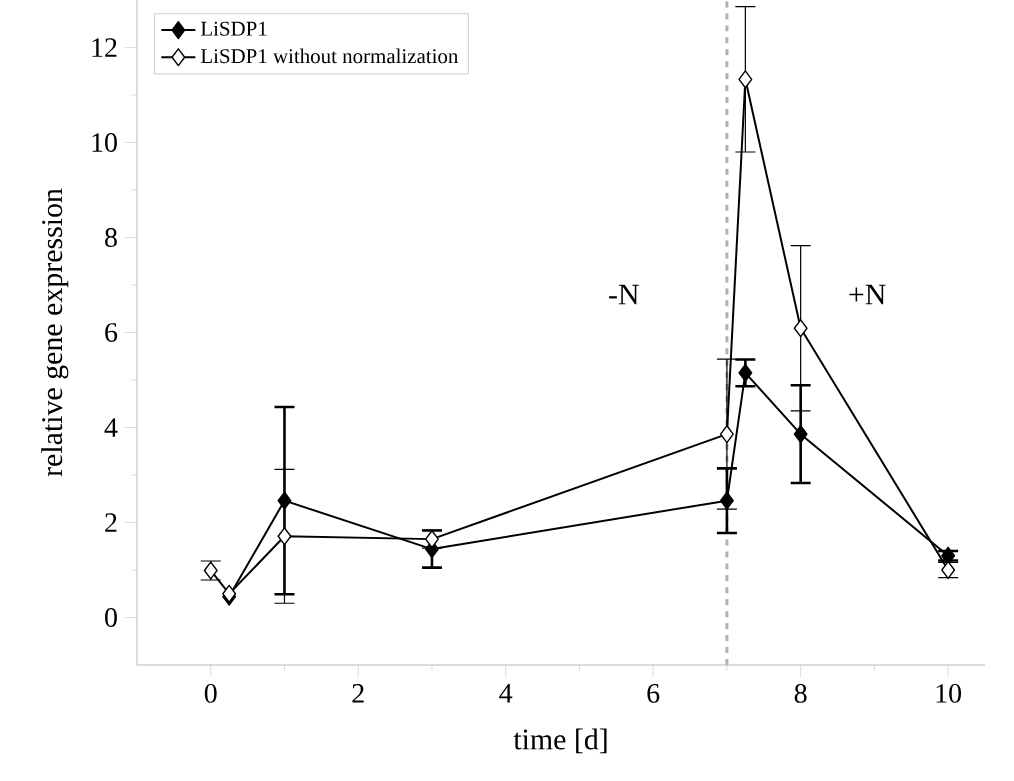  I want to click on legend-label: LiSDP1 without normalization, so click(329, 56).